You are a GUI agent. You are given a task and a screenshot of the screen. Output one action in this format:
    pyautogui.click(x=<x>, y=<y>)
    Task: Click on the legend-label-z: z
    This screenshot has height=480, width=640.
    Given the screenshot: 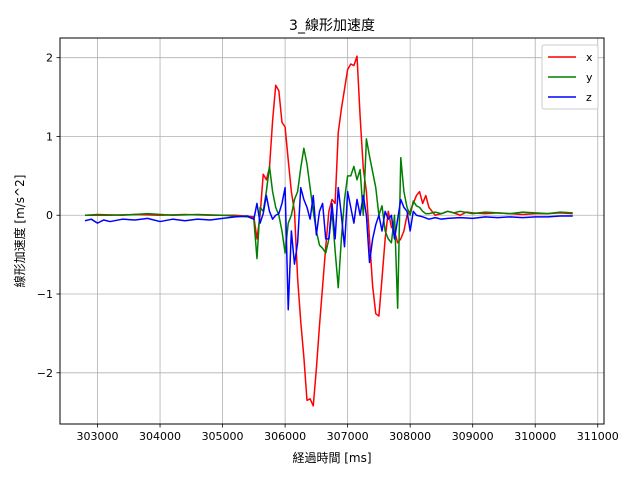 What is the action you would take?
    pyautogui.click(x=589, y=97)
    